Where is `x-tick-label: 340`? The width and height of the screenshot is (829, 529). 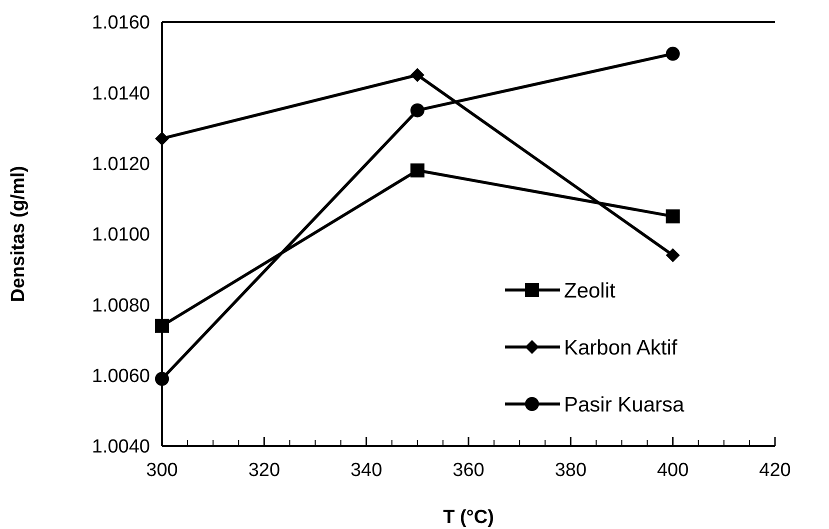 x-tick-label: 340 is located at coordinates (366, 470).